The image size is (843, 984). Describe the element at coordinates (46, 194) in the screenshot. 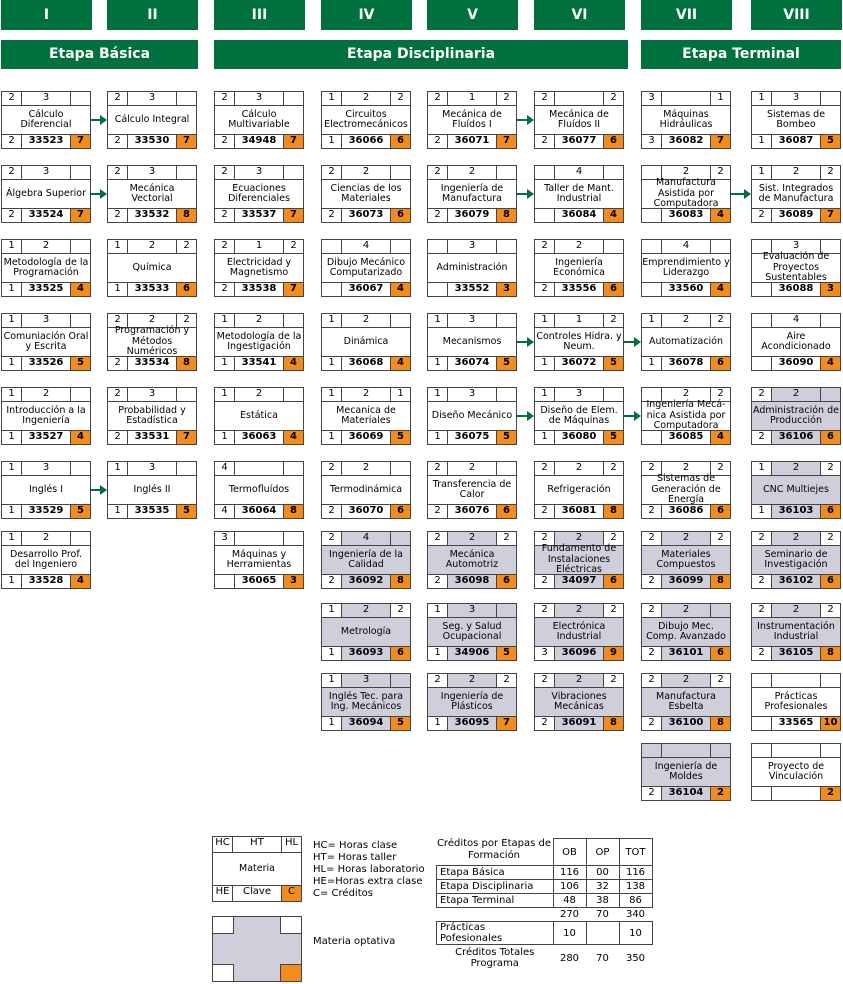

I see `subject-card: 2 3 Álgebra Superior 2 33524 7` at that location.